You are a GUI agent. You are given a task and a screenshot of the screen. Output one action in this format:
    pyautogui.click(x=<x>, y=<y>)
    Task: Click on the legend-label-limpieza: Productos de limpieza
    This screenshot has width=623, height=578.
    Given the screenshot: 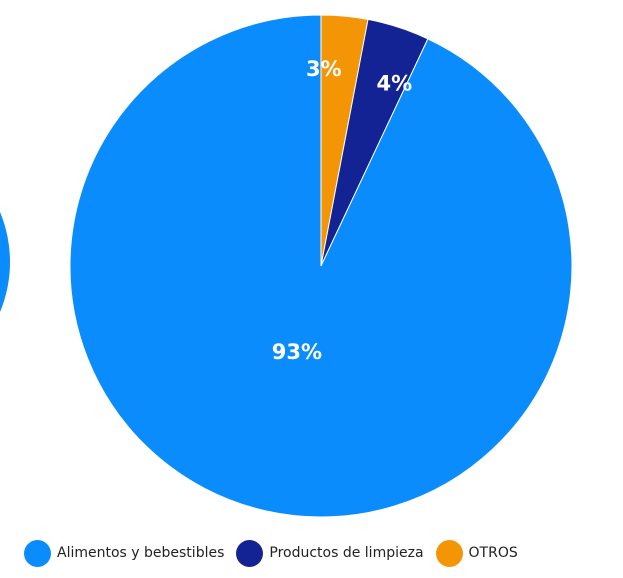 What is the action you would take?
    pyautogui.click(x=346, y=553)
    